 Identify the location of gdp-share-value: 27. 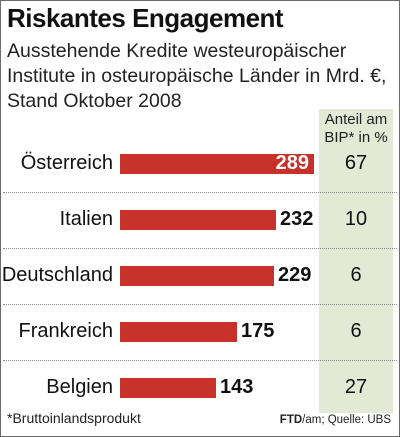
(356, 387).